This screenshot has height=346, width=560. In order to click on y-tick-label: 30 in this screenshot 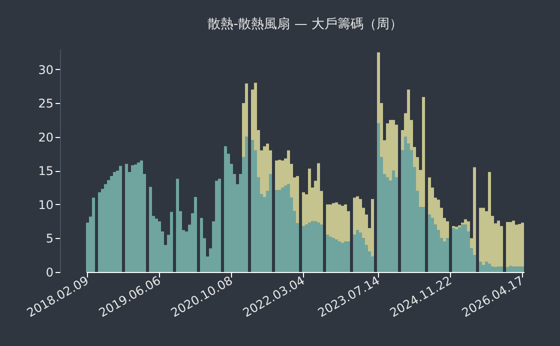, I will do `click(46, 69)`.